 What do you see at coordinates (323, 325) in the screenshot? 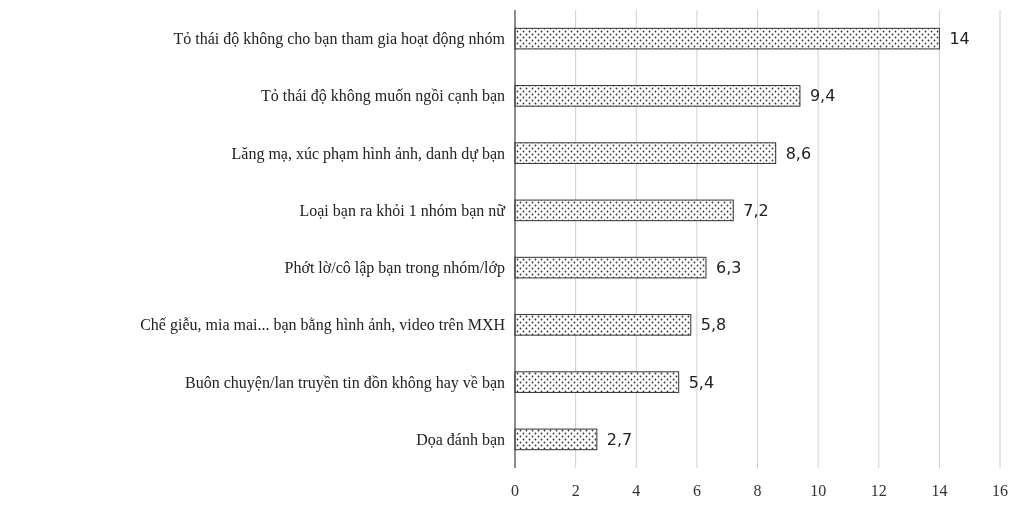
I see `y-tick-label: Chế giễu, mia mai... bạn bằng hình ảnh, video trên MXH` at bounding box center [323, 325].